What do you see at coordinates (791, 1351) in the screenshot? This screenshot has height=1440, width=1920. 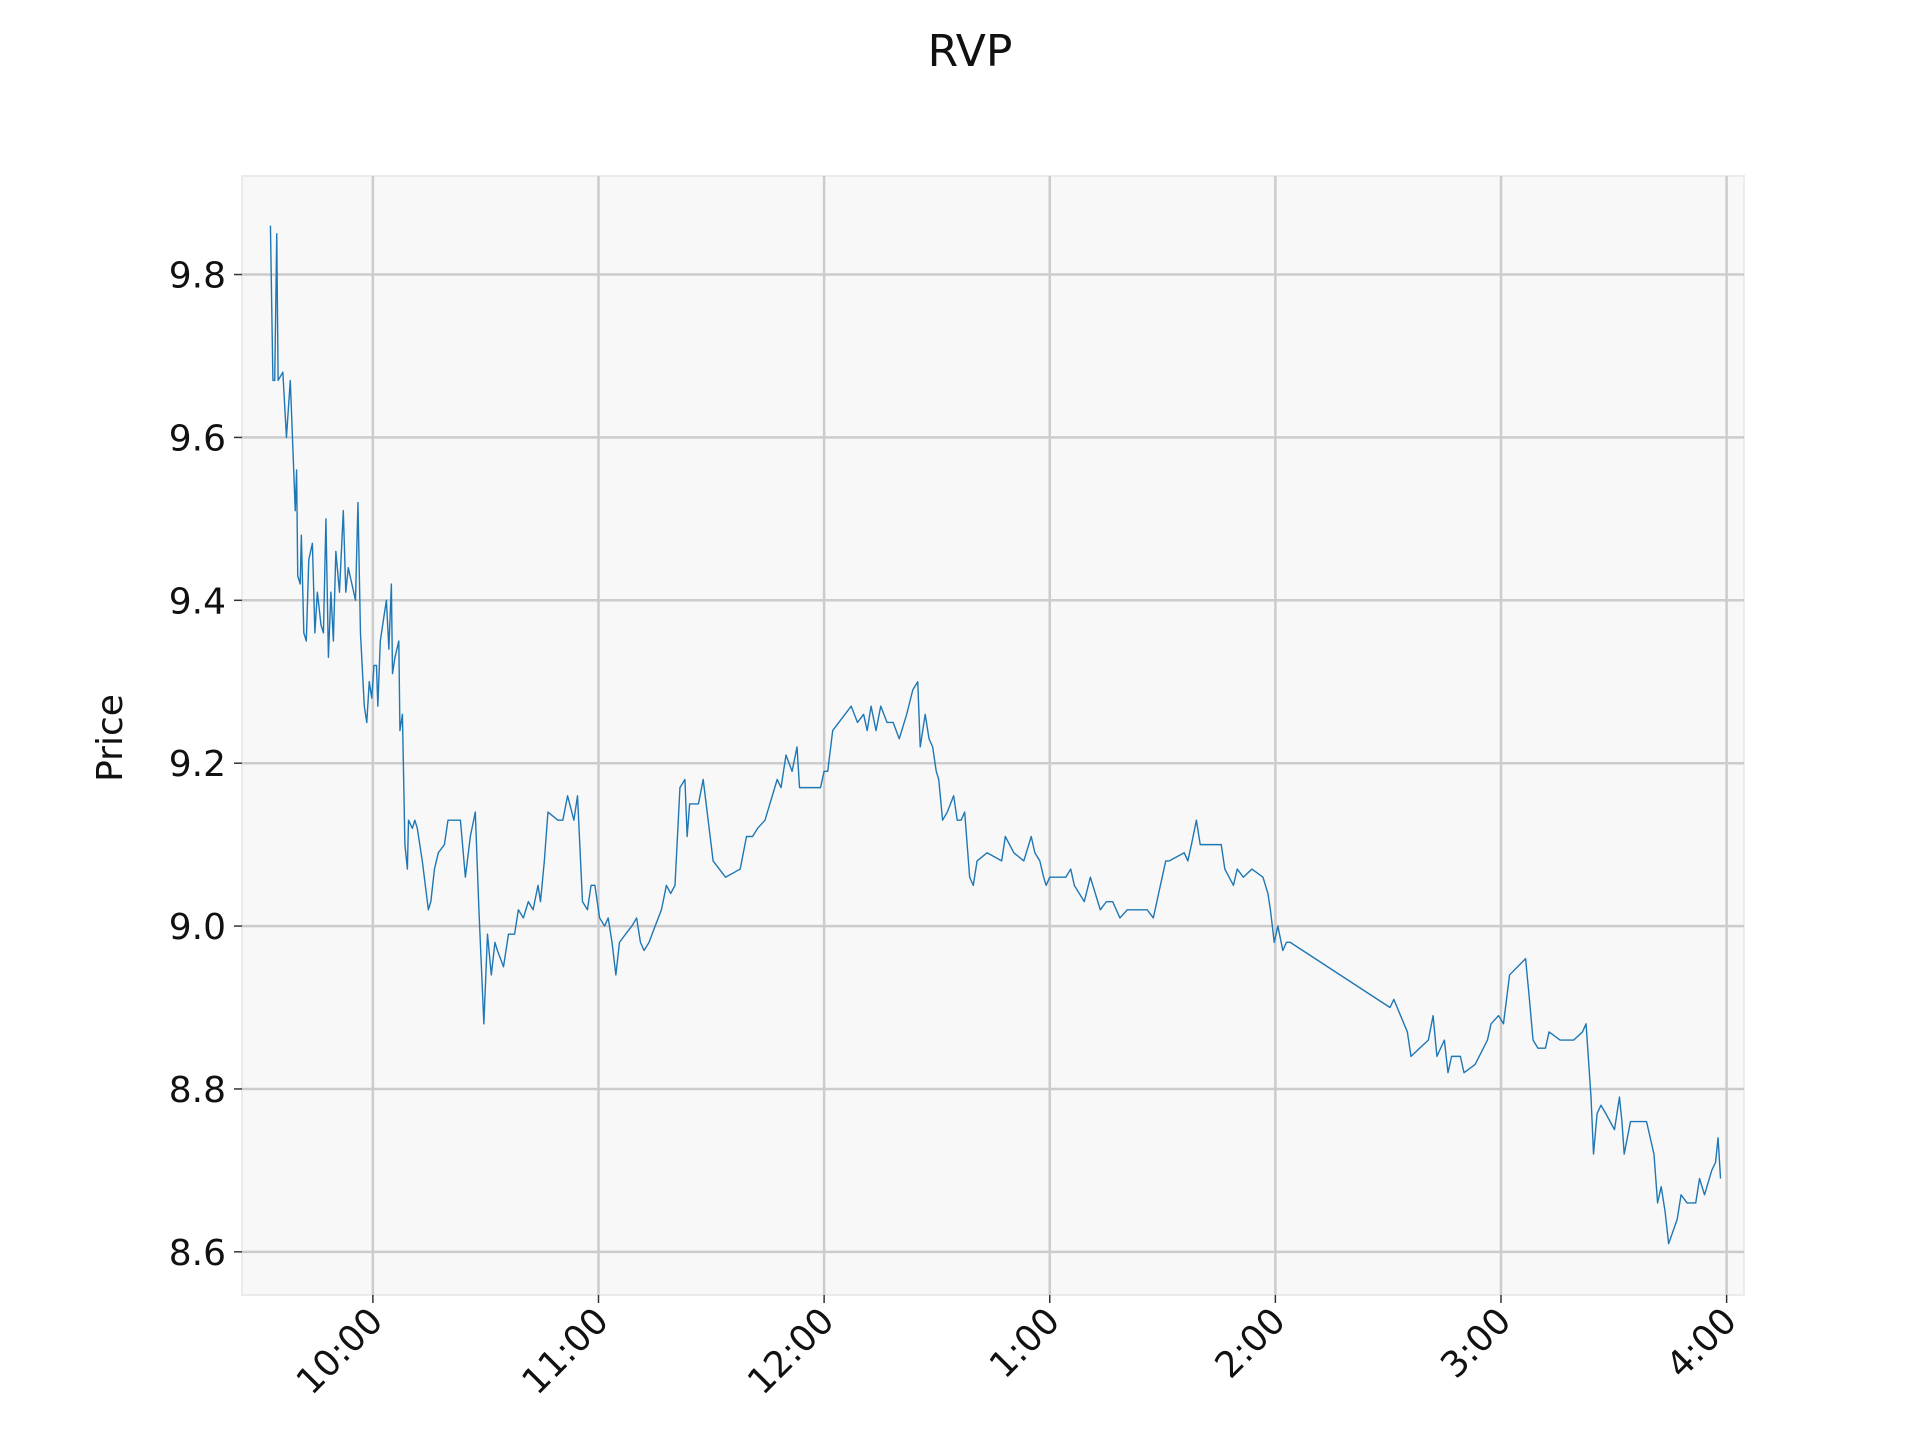 I see `x-tick-label: 12:00` at bounding box center [791, 1351].